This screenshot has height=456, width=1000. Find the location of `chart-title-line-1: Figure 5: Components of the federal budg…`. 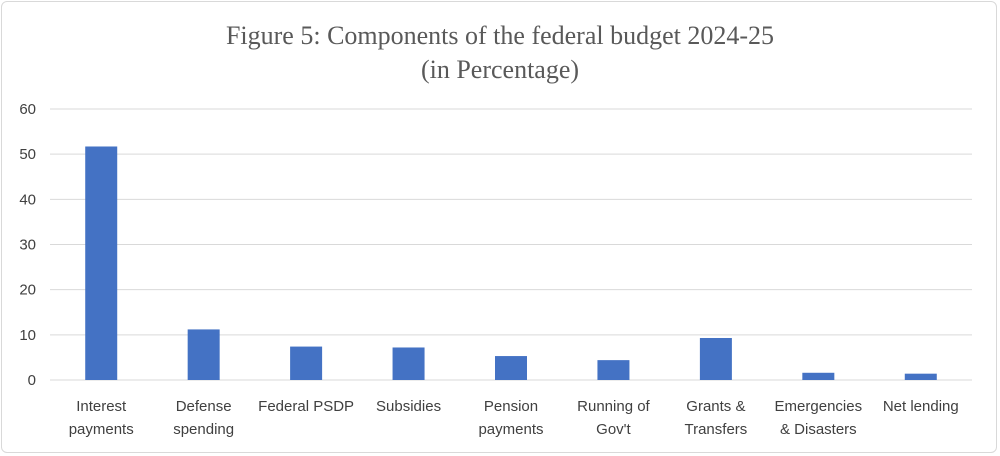

chart-title-line-1: Figure 5: Components of the federal budg… is located at coordinates (500, 35).